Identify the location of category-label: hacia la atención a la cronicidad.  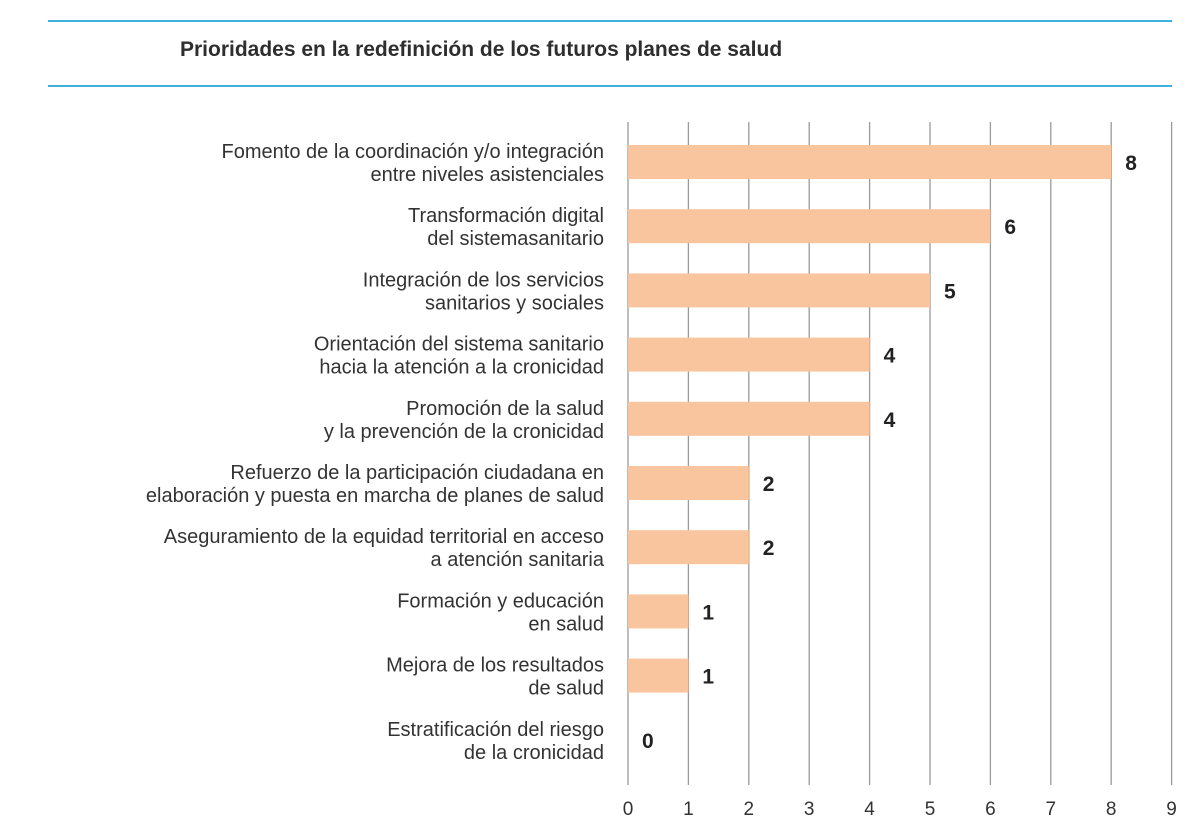
(461, 368).